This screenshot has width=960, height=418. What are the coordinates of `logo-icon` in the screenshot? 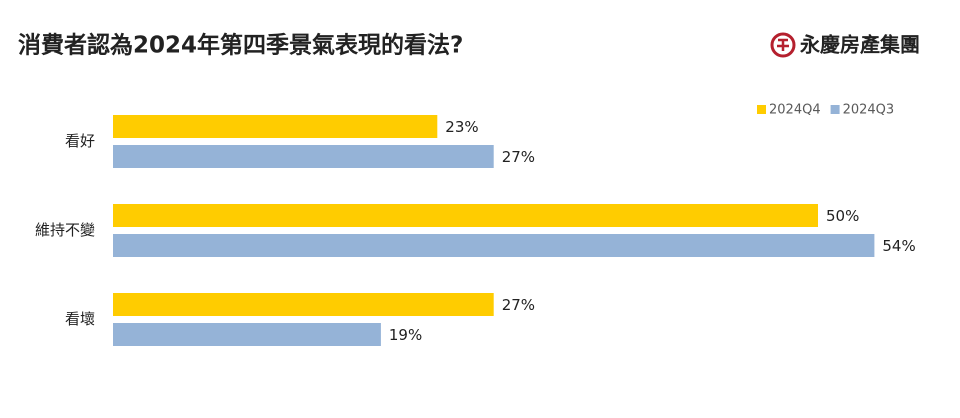 It's located at (783, 45).